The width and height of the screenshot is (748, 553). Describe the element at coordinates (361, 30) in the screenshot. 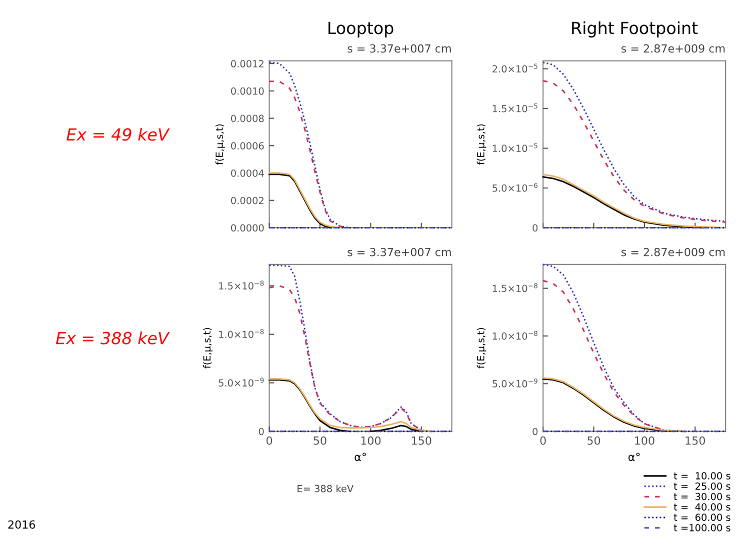

I see `chart-title: Looptop` at that location.